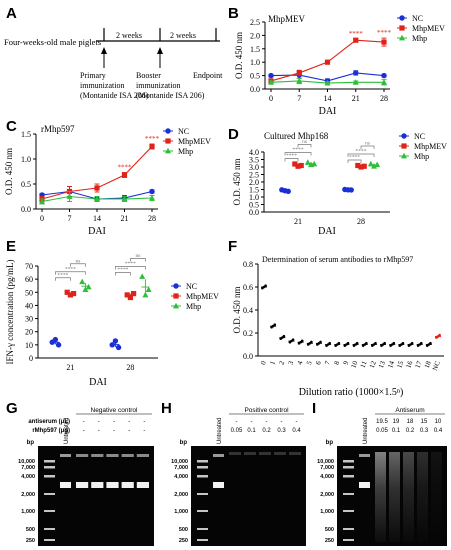 The height and width of the screenshot is (550, 451). Describe the element at coordinates (255, 35) in the screenshot. I see `y-tick-label: 2.0` at that location.